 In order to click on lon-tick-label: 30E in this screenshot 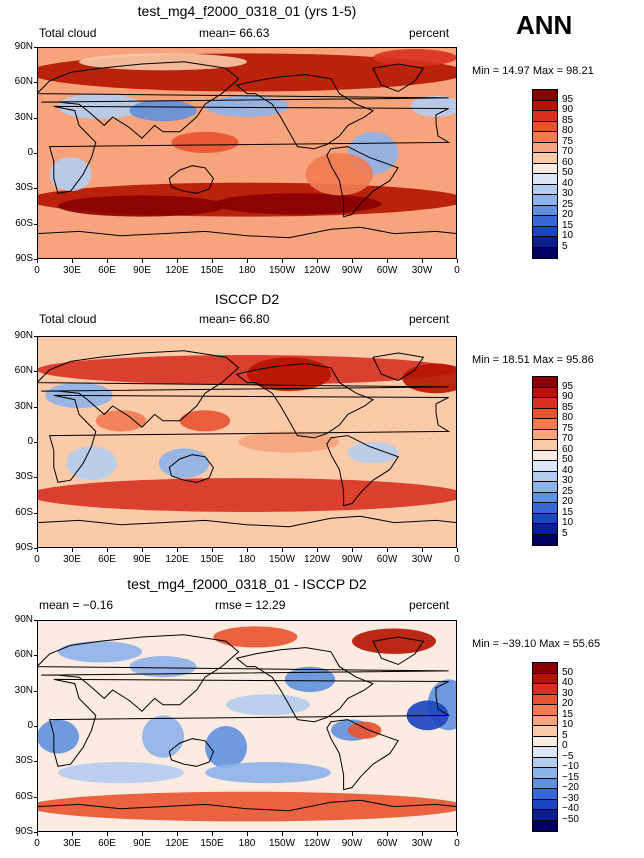, I will do `click(72, 559)`.